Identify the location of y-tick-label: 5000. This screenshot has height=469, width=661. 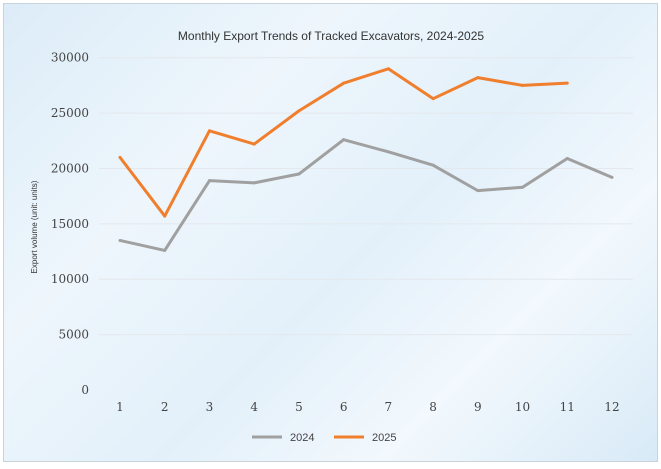
(73, 335).